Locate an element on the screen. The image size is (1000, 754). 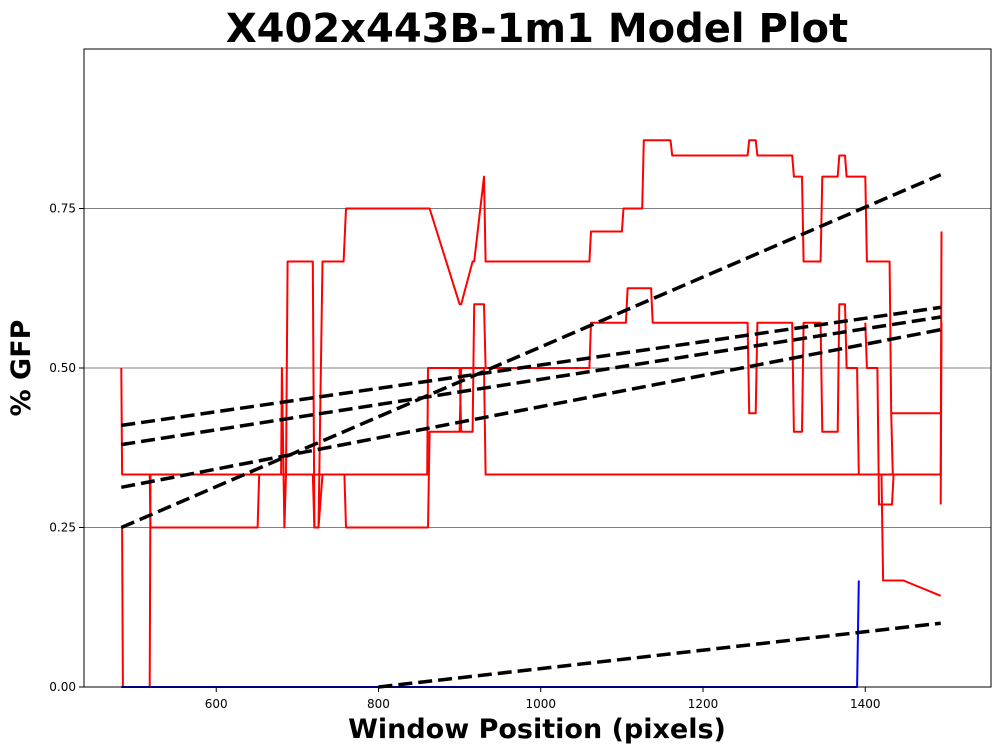
x-axis-label: Window Position (pixels) is located at coordinates (537, 729).